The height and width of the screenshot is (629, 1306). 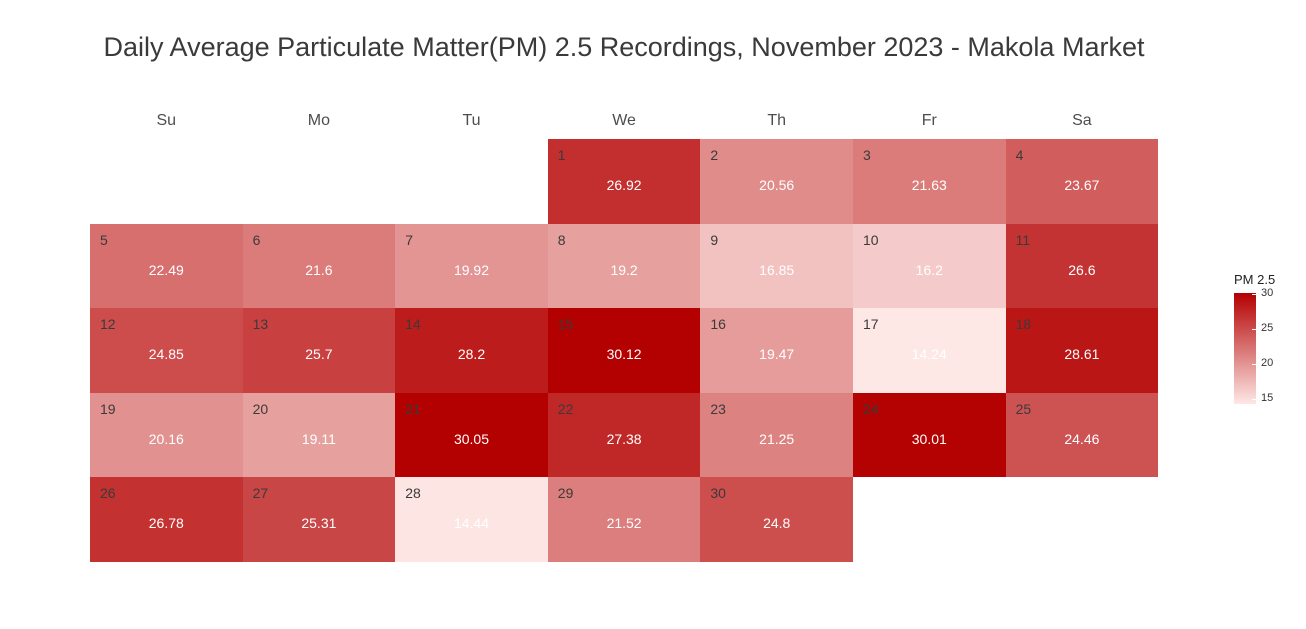 I want to click on day-value-label: 24.46, so click(x=1082, y=438).